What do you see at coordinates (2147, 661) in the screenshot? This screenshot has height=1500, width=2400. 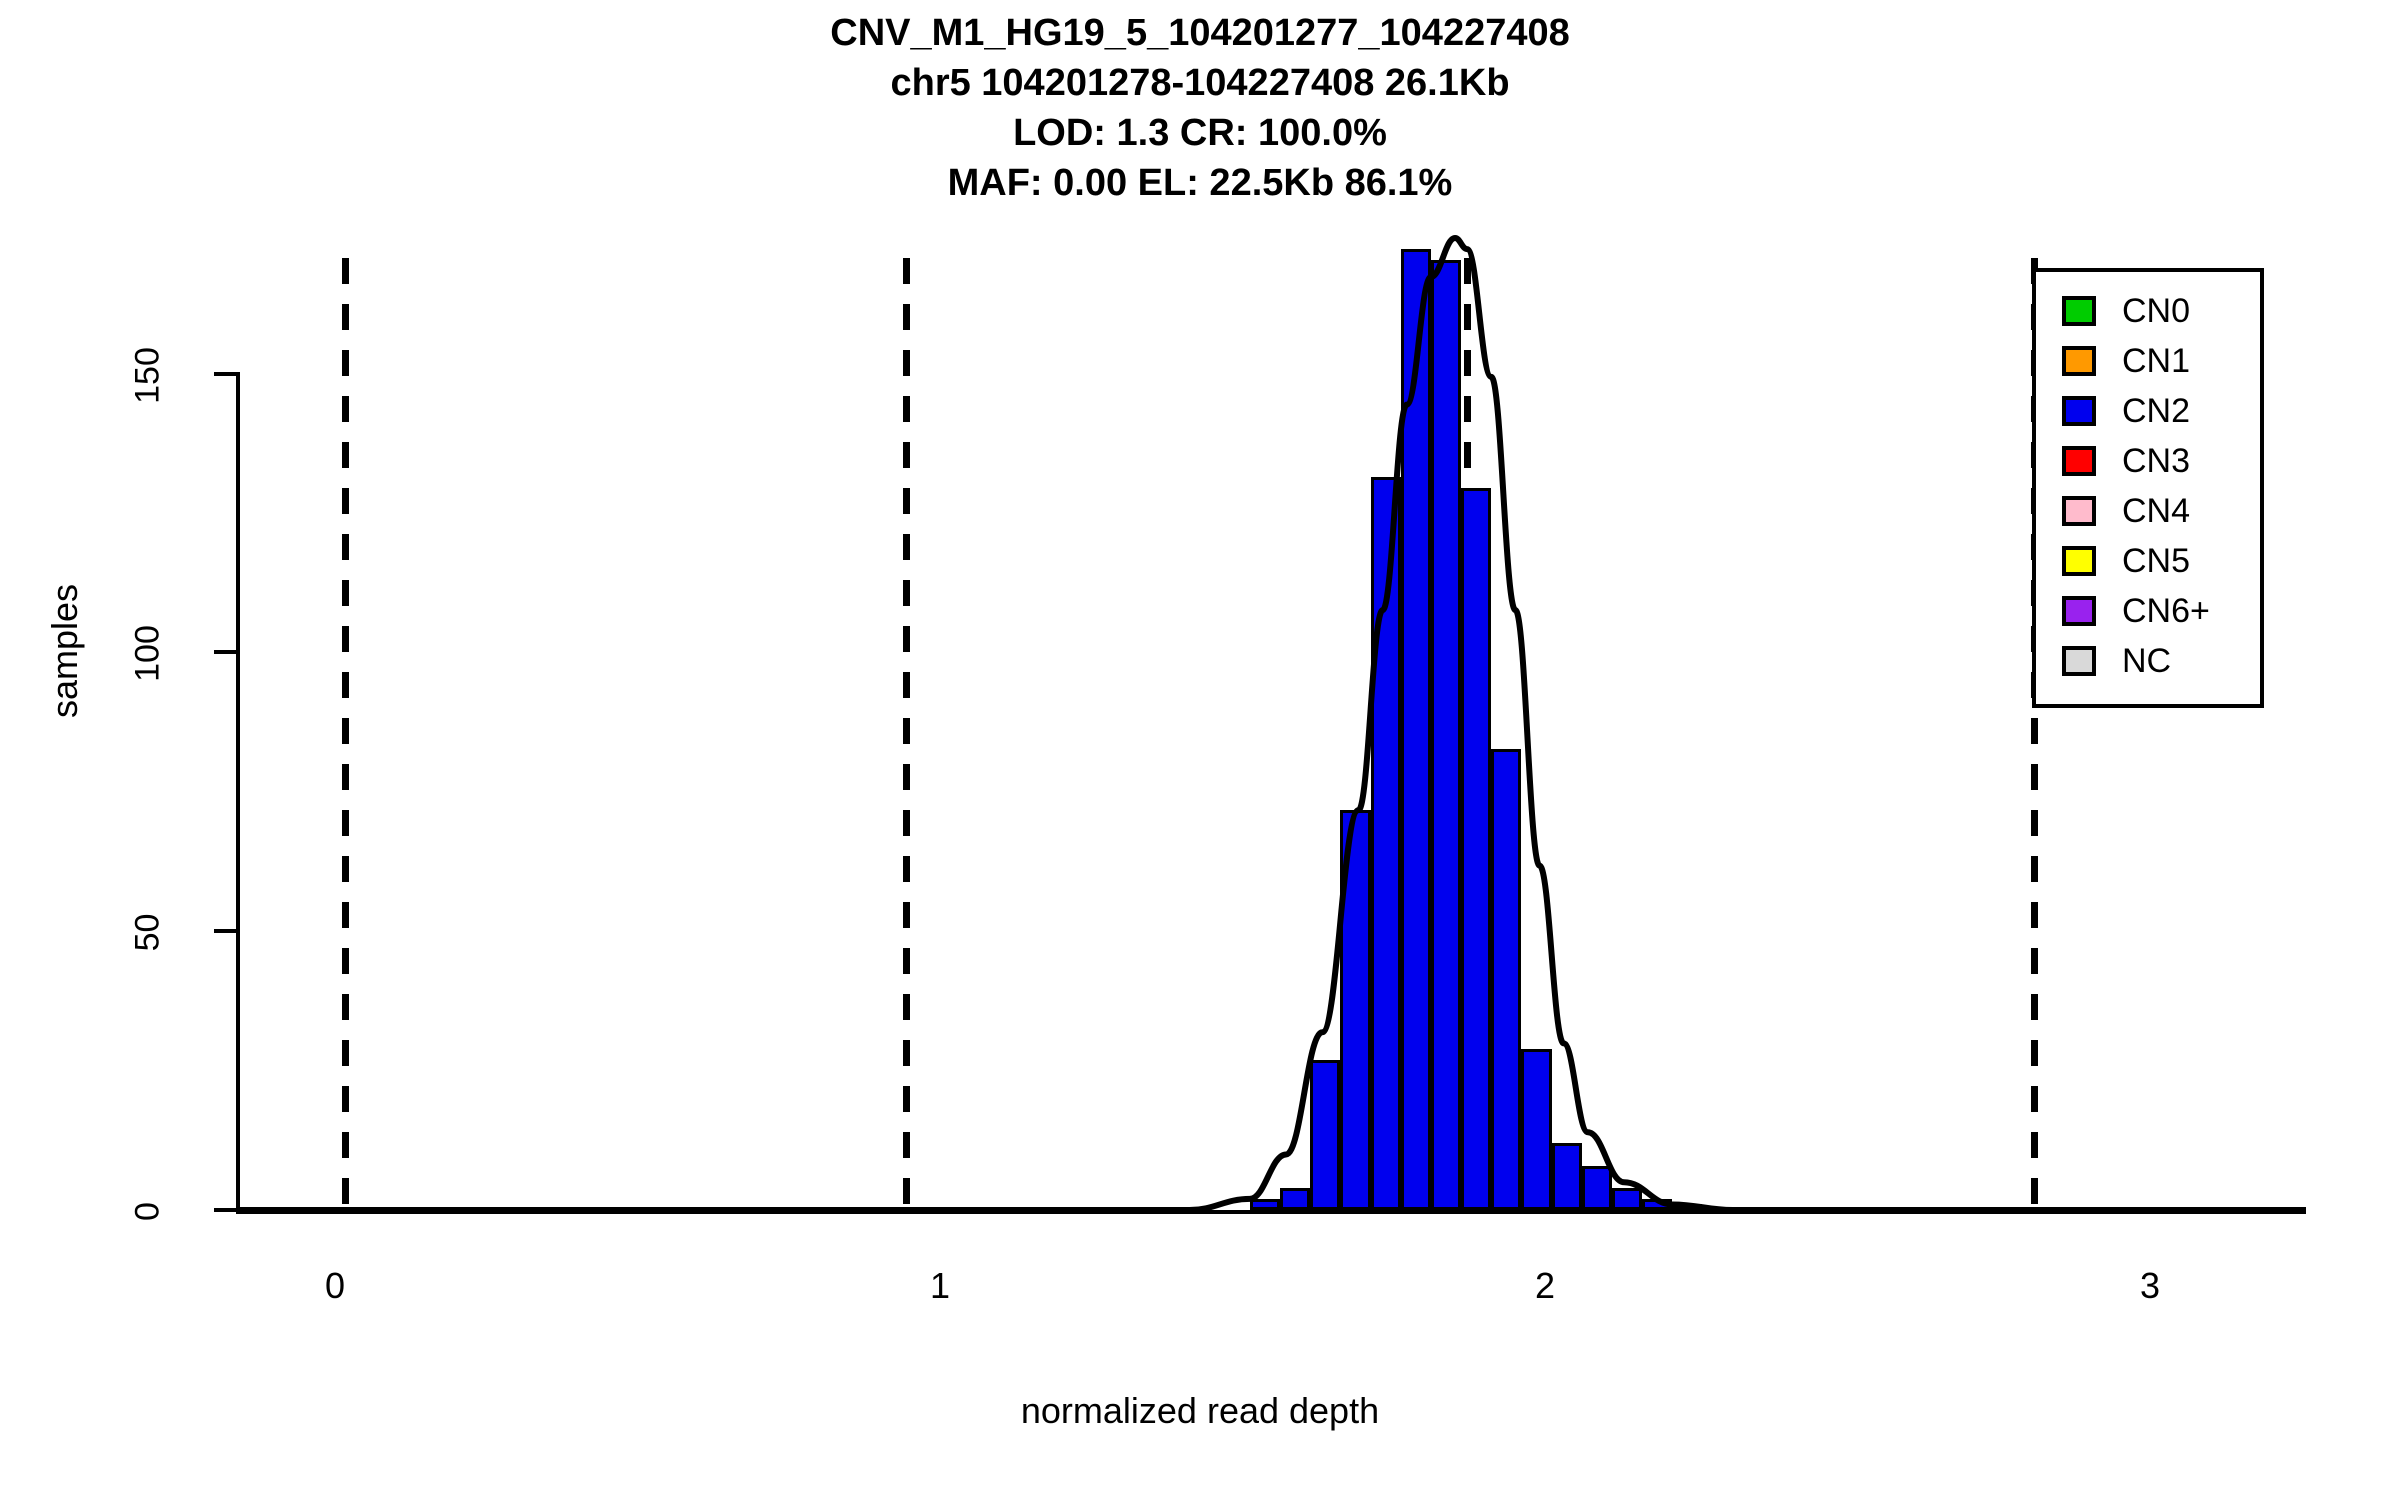 I see `legend-label: NC` at bounding box center [2147, 661].